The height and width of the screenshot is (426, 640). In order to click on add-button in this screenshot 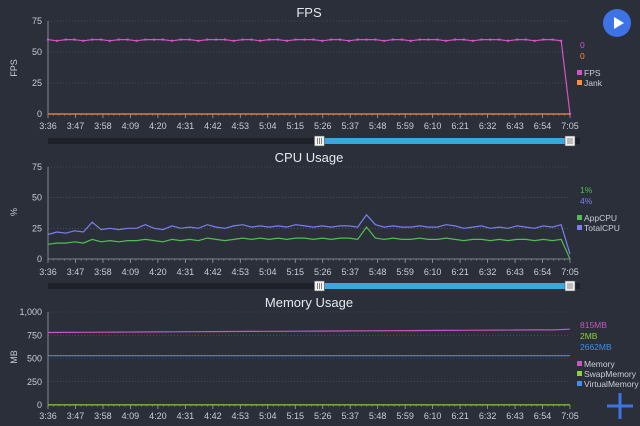, I will do `click(620, 406)`.